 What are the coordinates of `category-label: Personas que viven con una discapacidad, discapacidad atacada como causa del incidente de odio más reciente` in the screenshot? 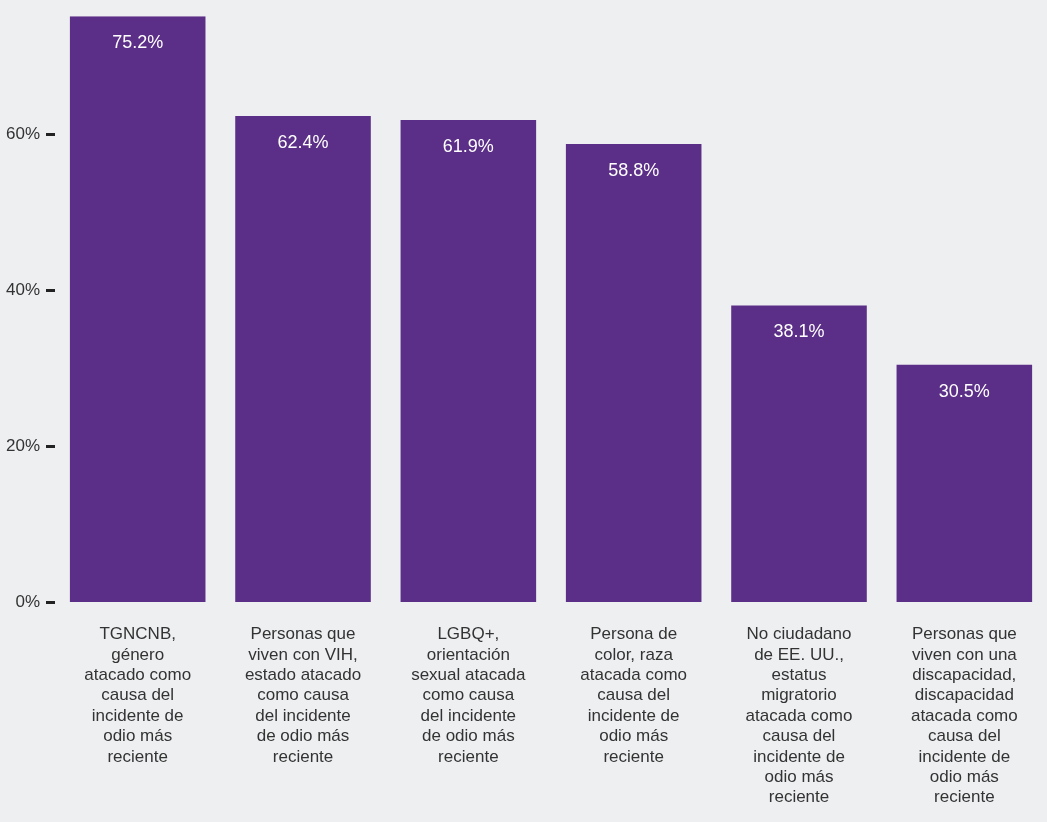 It's located at (964, 715).